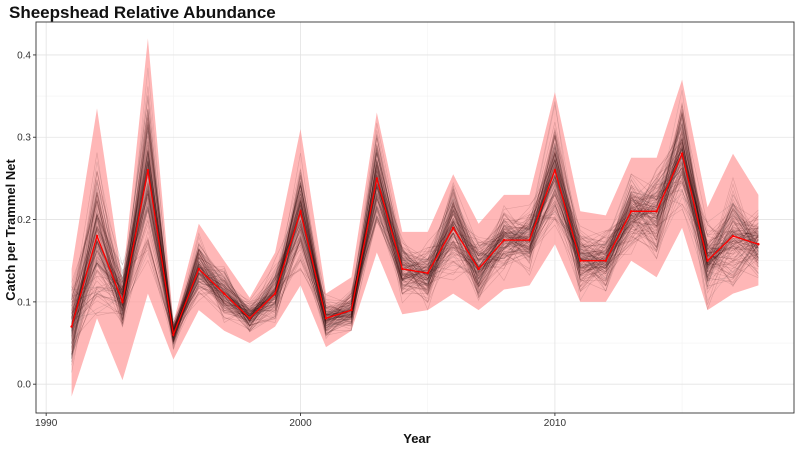  Describe the element at coordinates (416, 438) in the screenshot. I see `x-axis-label: Year` at that location.